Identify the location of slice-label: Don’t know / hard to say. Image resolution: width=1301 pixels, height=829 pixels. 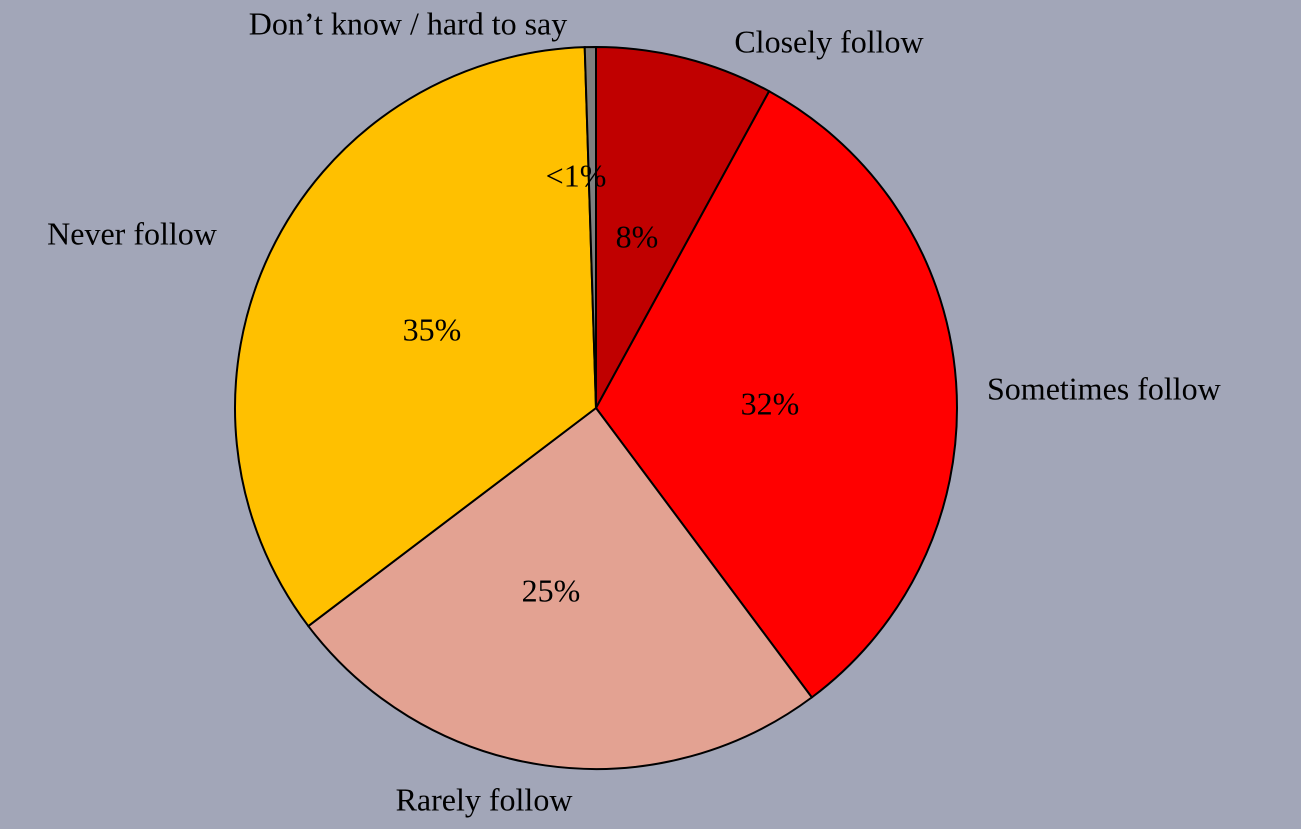
(408, 23).